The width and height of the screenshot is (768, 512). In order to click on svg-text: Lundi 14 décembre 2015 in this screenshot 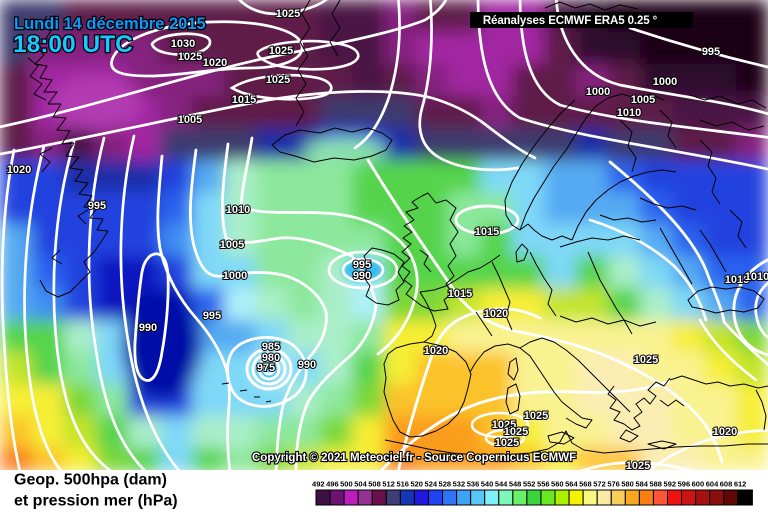, I will do `click(110, 24)`.